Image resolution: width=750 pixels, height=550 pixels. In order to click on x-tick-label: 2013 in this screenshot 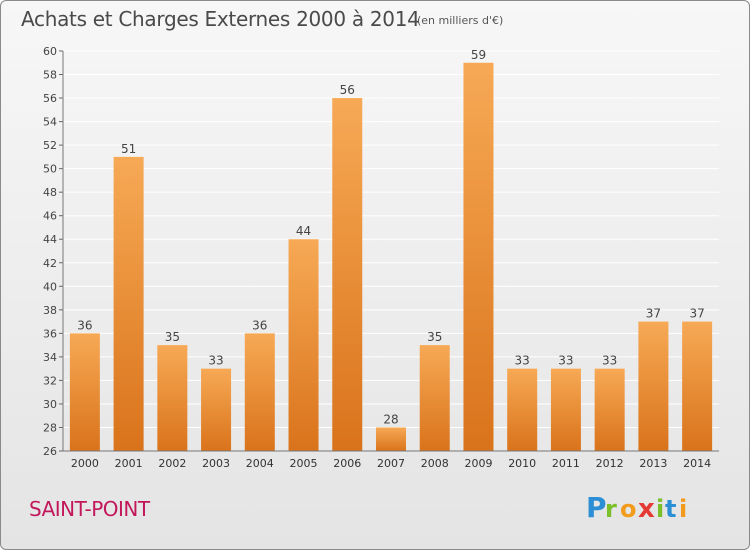, I will do `click(653, 463)`.